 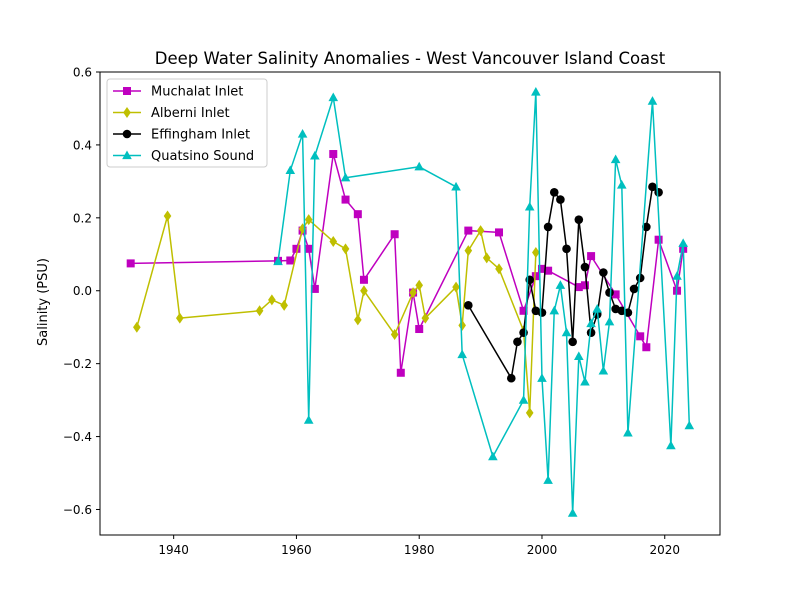 What do you see at coordinates (77, 437) in the screenshot?
I see `y-tick-label: −0.4` at bounding box center [77, 437].